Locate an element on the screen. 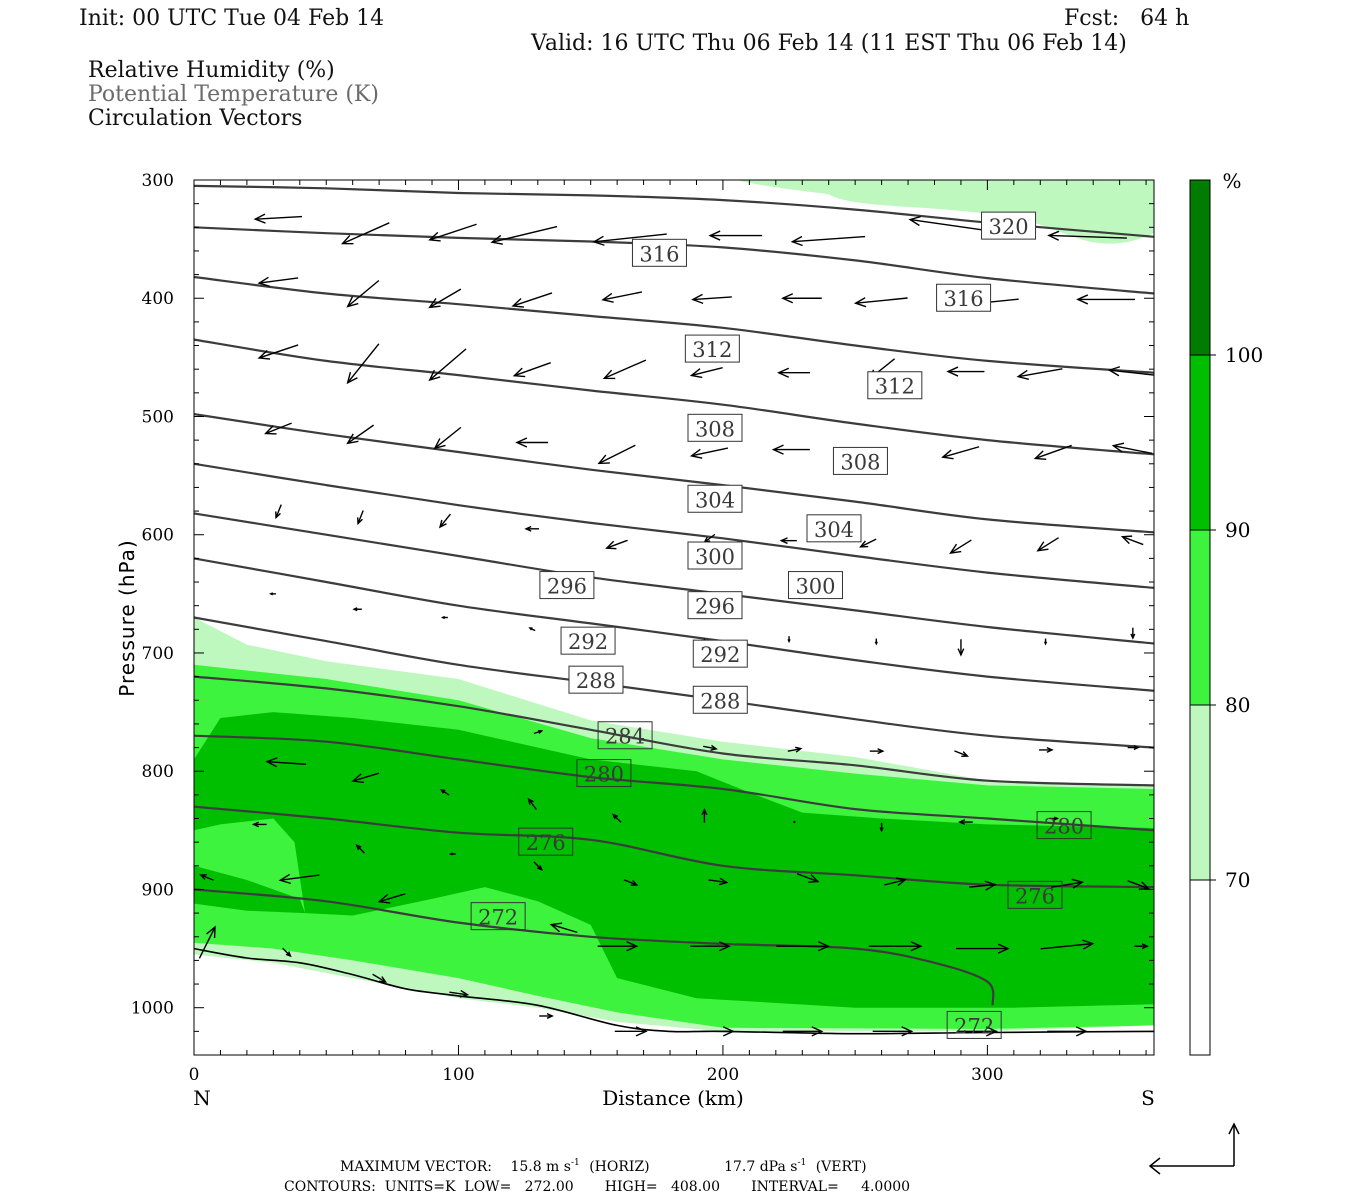  y-tick-label: 300 is located at coordinates (158, 181).